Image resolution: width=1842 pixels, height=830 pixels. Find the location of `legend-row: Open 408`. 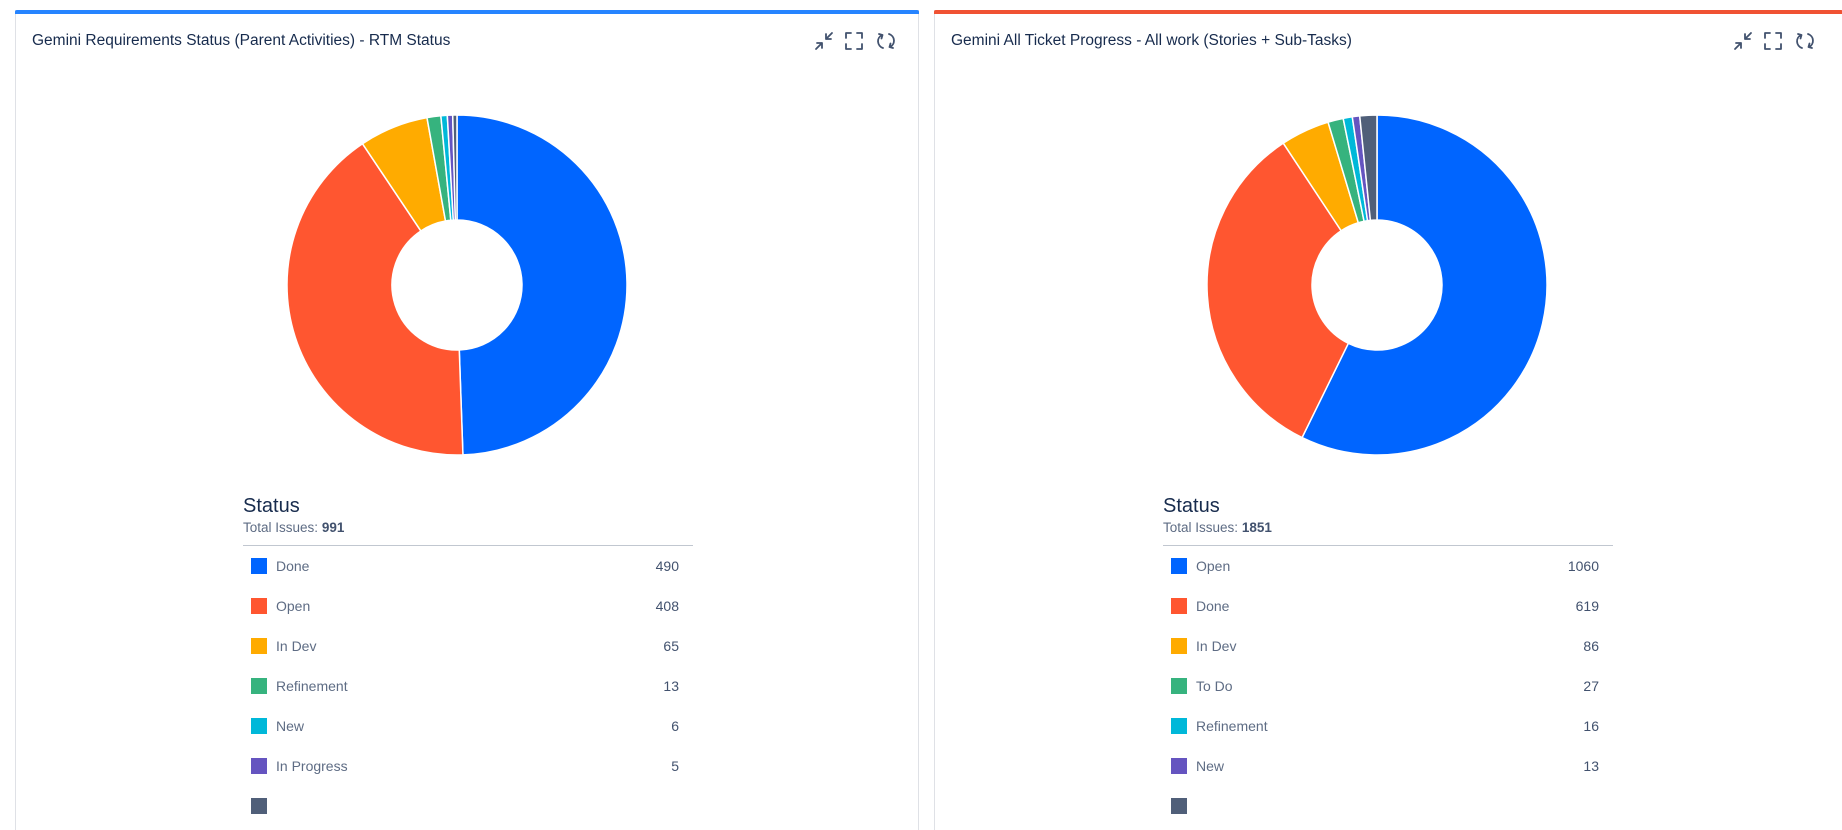

legend-row: Open 408 is located at coordinates (468, 606).